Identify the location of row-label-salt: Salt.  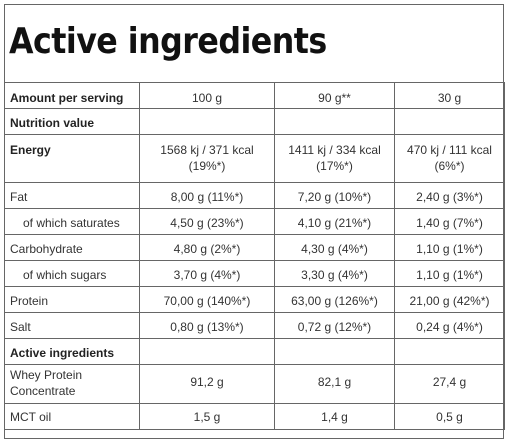
(72, 325).